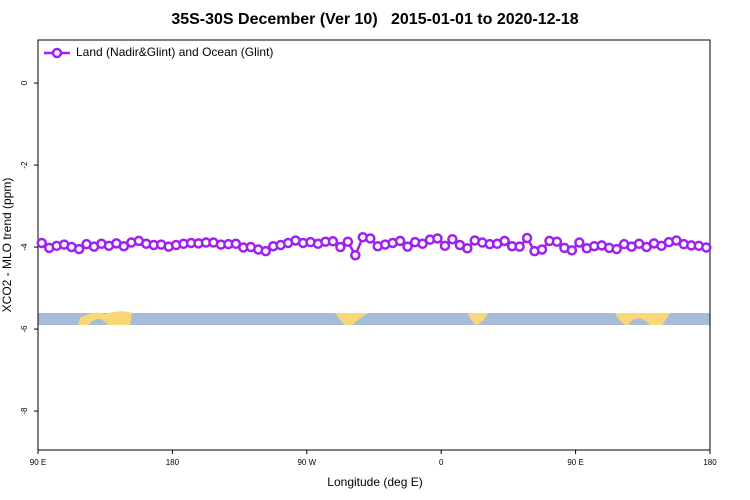 The width and height of the screenshot is (750, 500). I want to click on y-tick-label: -4, so click(24, 247).